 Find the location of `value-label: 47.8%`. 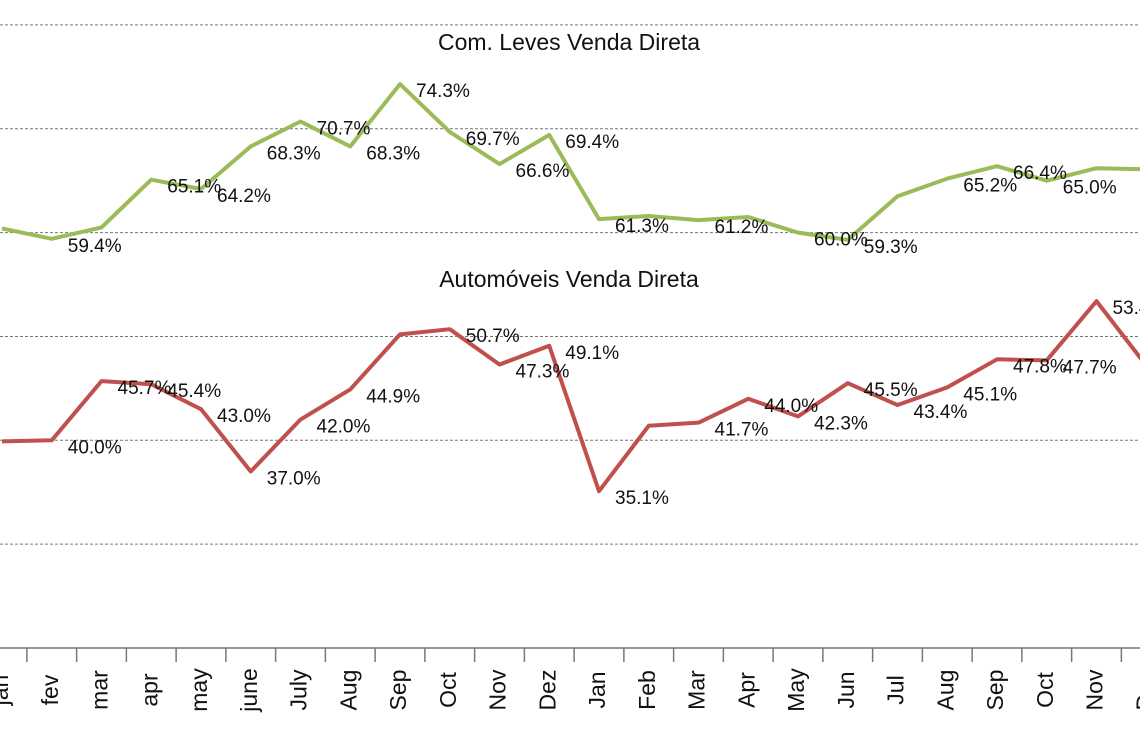

value-label: 47.8% is located at coordinates (1040, 366).